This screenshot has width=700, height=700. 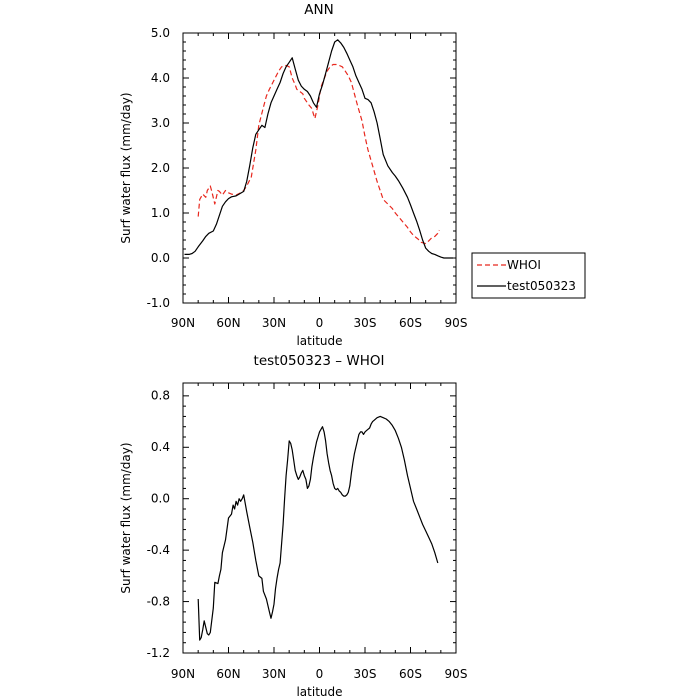 I want to click on y-tick-label: -0.4, so click(x=158, y=550).